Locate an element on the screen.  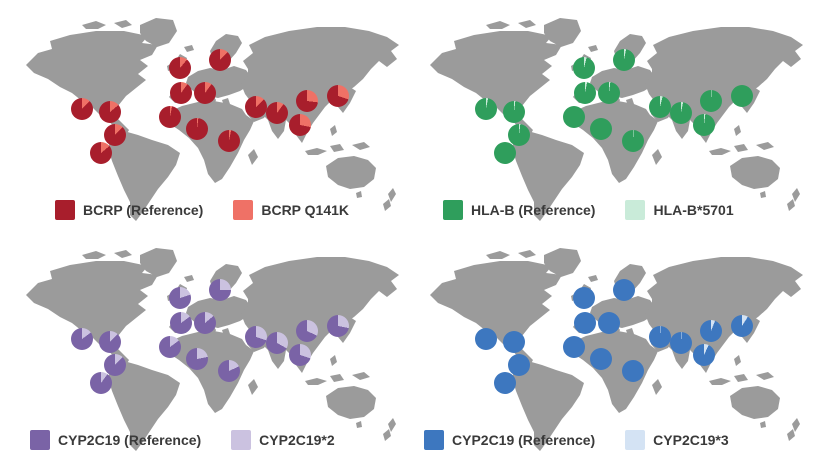
pie-hla-b-se-asia is located at coordinates (704, 125).